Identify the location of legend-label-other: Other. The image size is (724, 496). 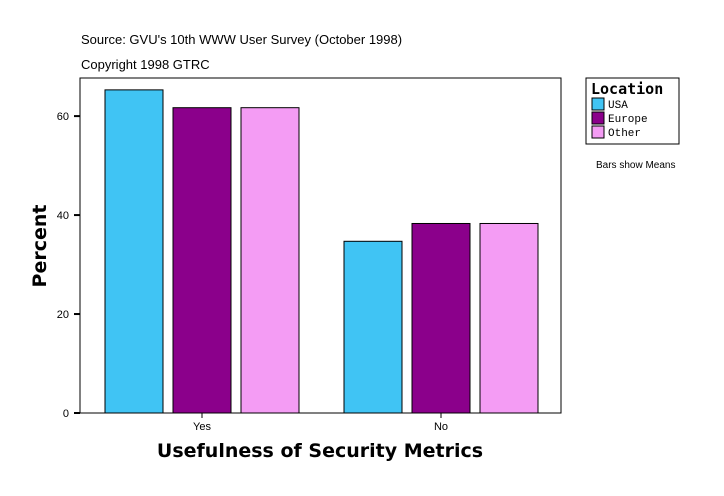
(624, 134).